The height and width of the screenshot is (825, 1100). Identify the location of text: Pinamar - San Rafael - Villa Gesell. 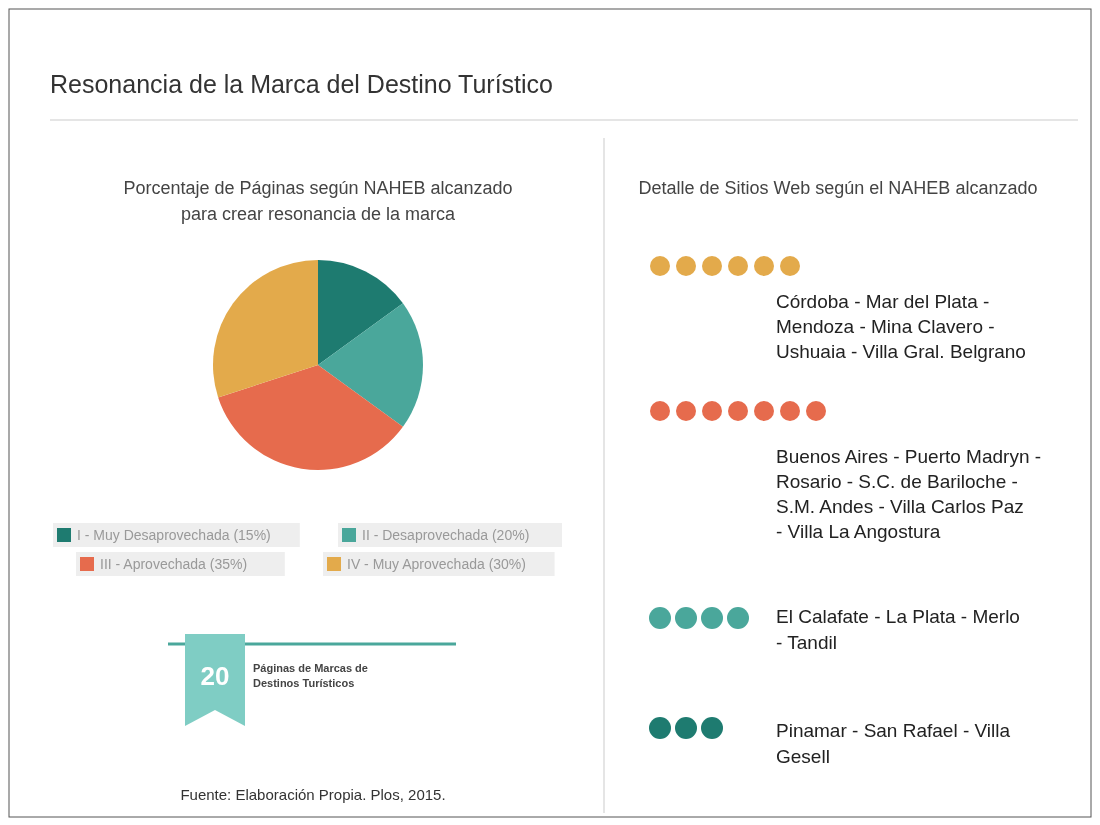
(893, 743).